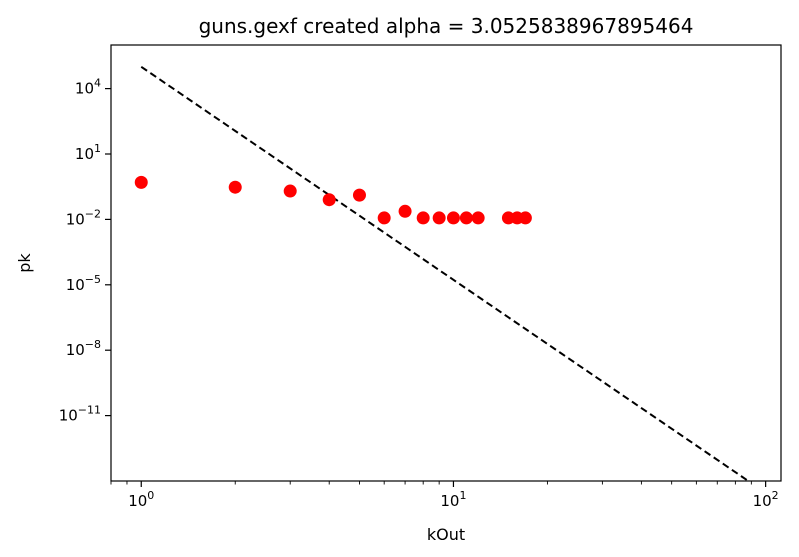 This screenshot has width=799, height=557. I want to click on x-tick-exponent: 0, so click(150, 495).